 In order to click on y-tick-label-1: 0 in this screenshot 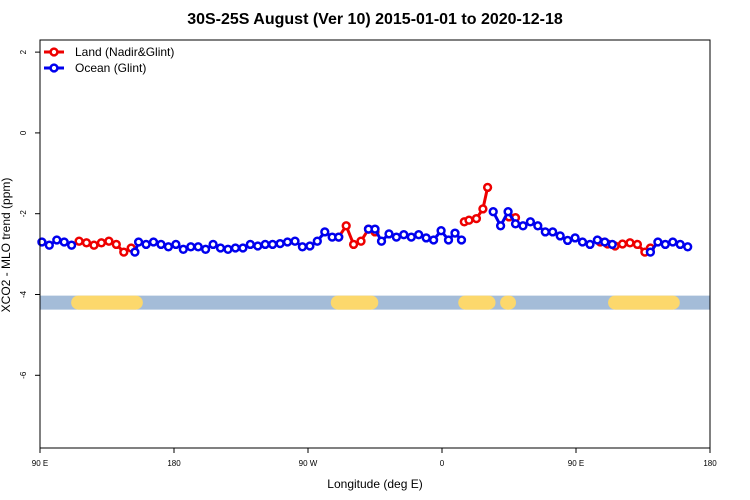, I will do `click(23, 132)`.